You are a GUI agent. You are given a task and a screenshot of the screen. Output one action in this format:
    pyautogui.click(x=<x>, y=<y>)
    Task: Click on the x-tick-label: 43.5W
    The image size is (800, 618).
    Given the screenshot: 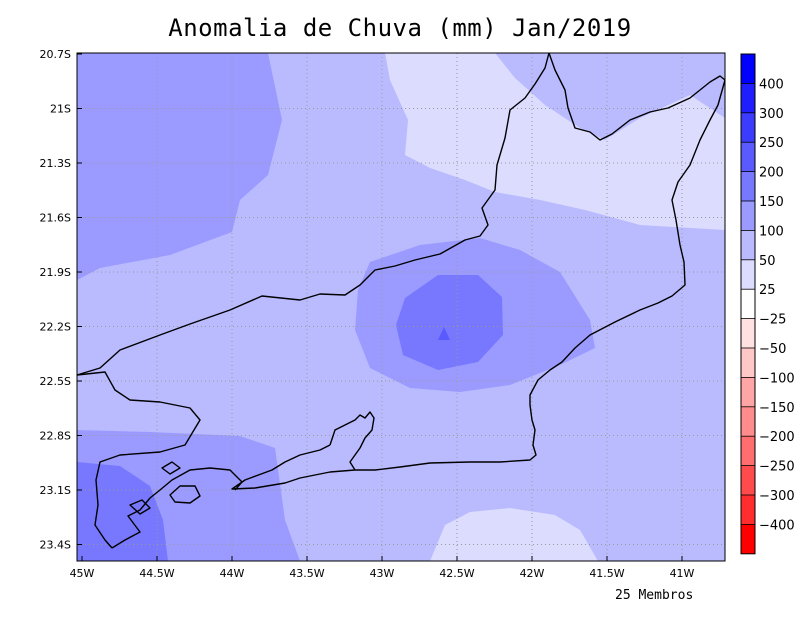 What is the action you would take?
    pyautogui.click(x=306, y=573)
    